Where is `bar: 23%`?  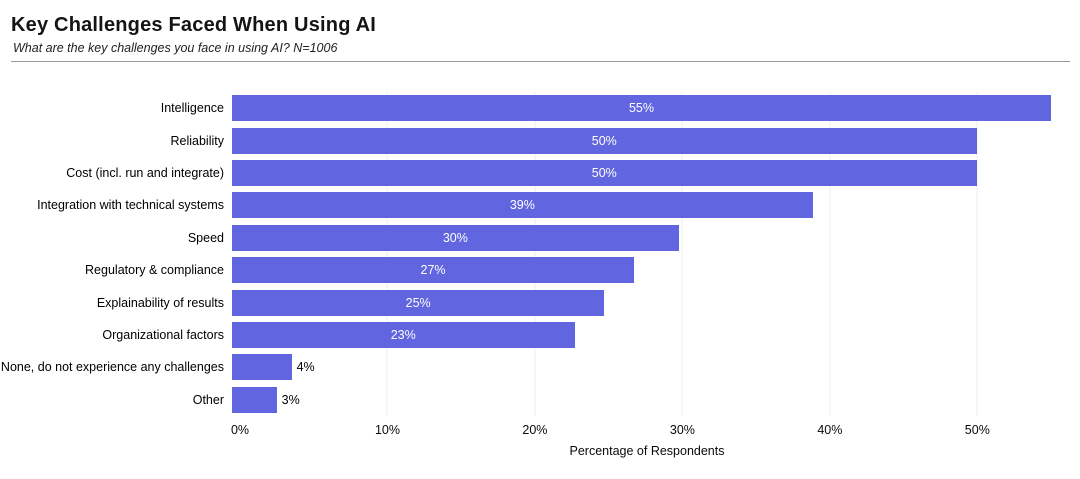
bar: 23% is located at coordinates (403, 334).